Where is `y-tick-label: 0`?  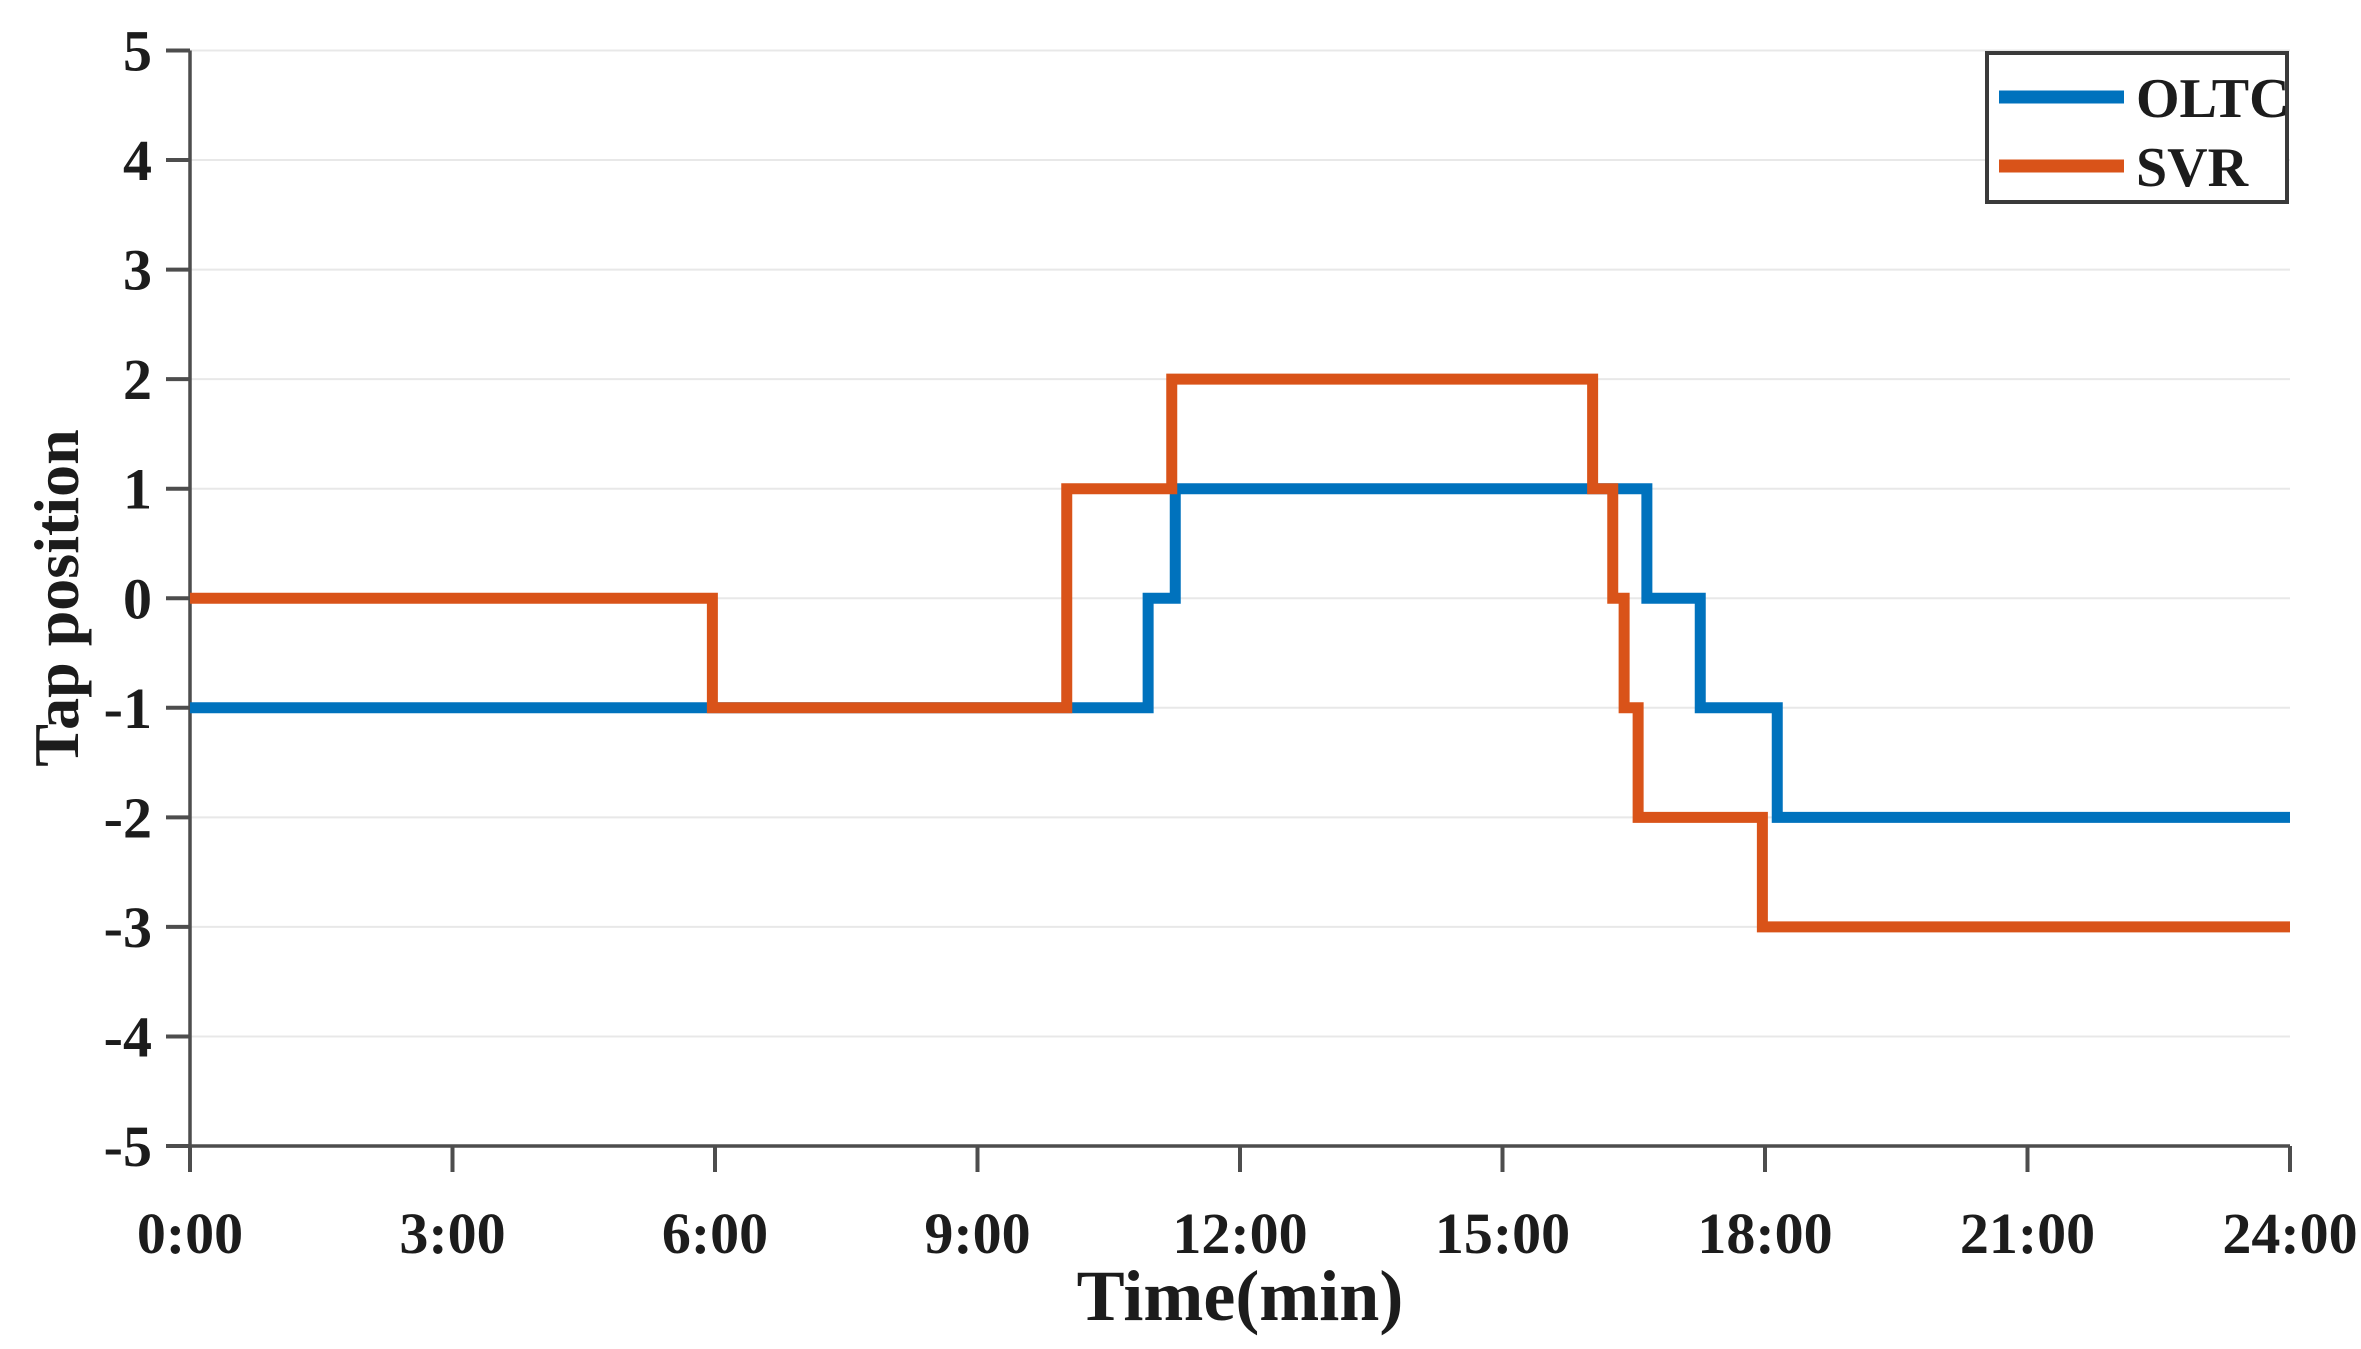
y-tick-label: 0 is located at coordinates (137, 598).